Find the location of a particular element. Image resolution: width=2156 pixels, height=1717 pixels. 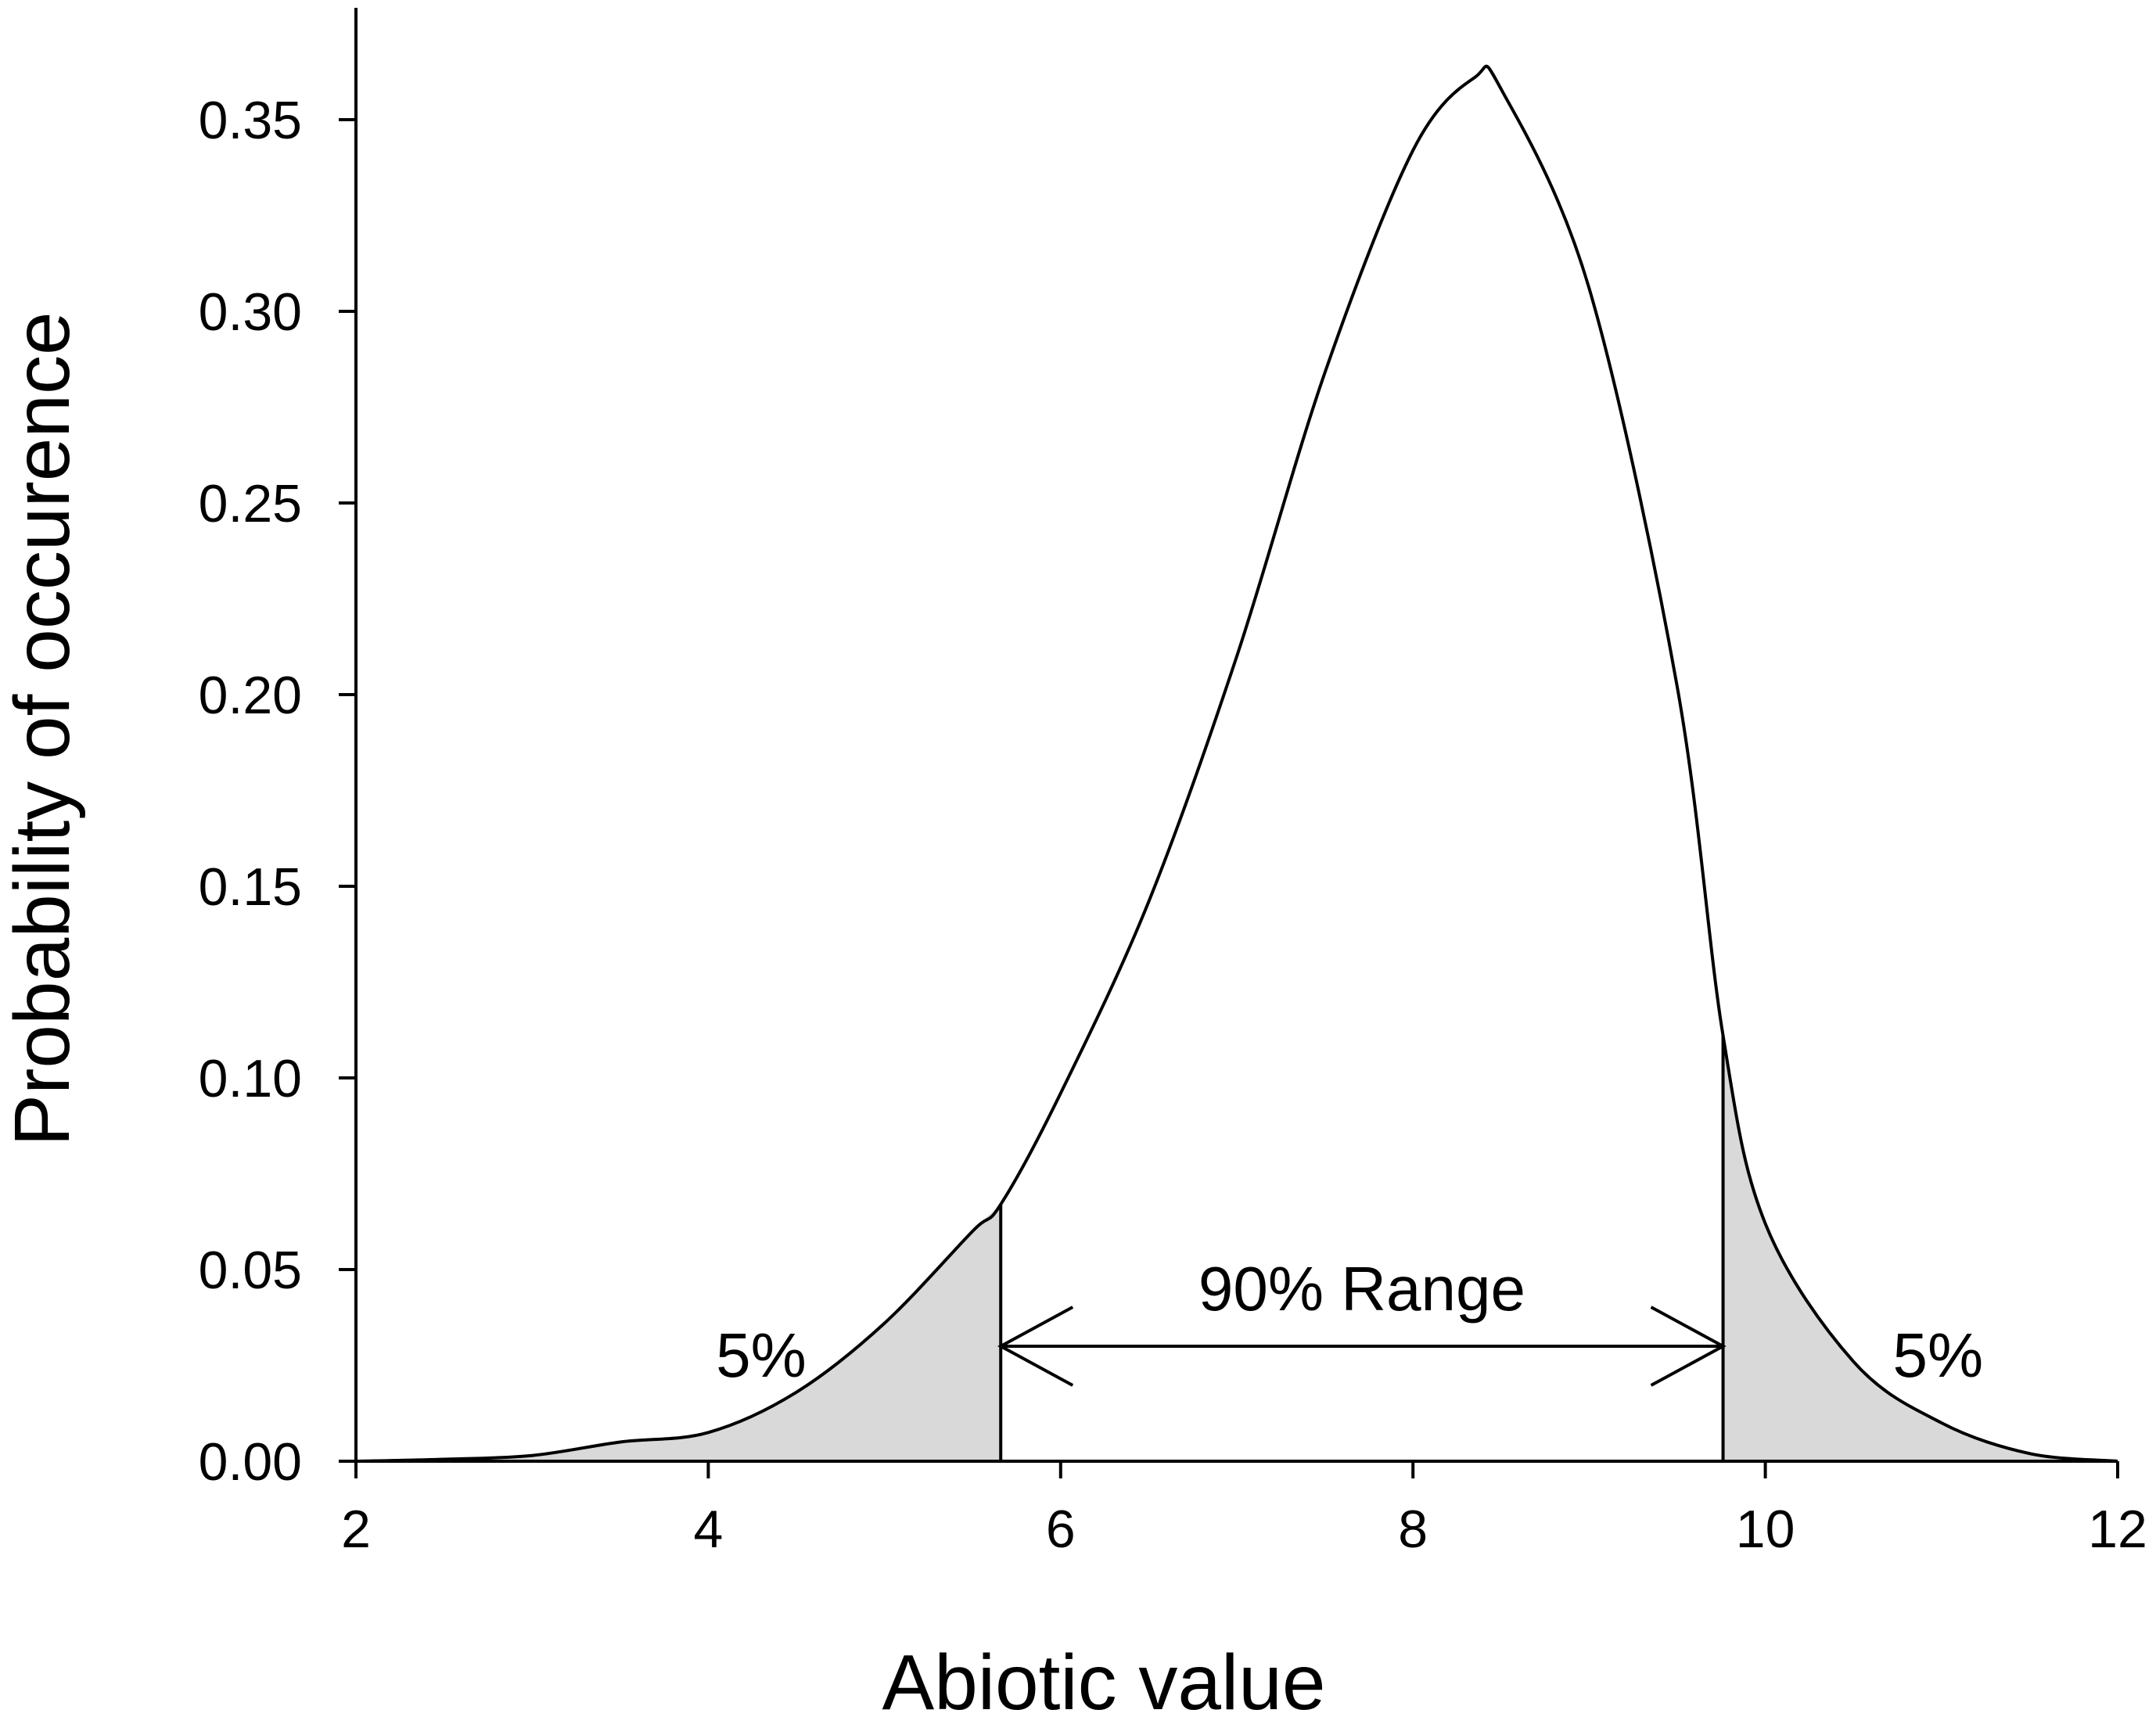

y-tick-label: 0.30 is located at coordinates (250, 312).